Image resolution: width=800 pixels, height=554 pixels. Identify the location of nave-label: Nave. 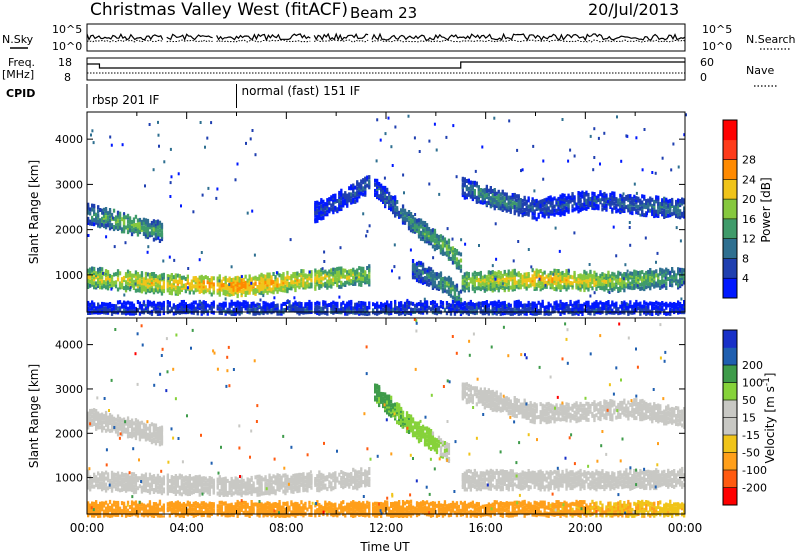
(760, 70).